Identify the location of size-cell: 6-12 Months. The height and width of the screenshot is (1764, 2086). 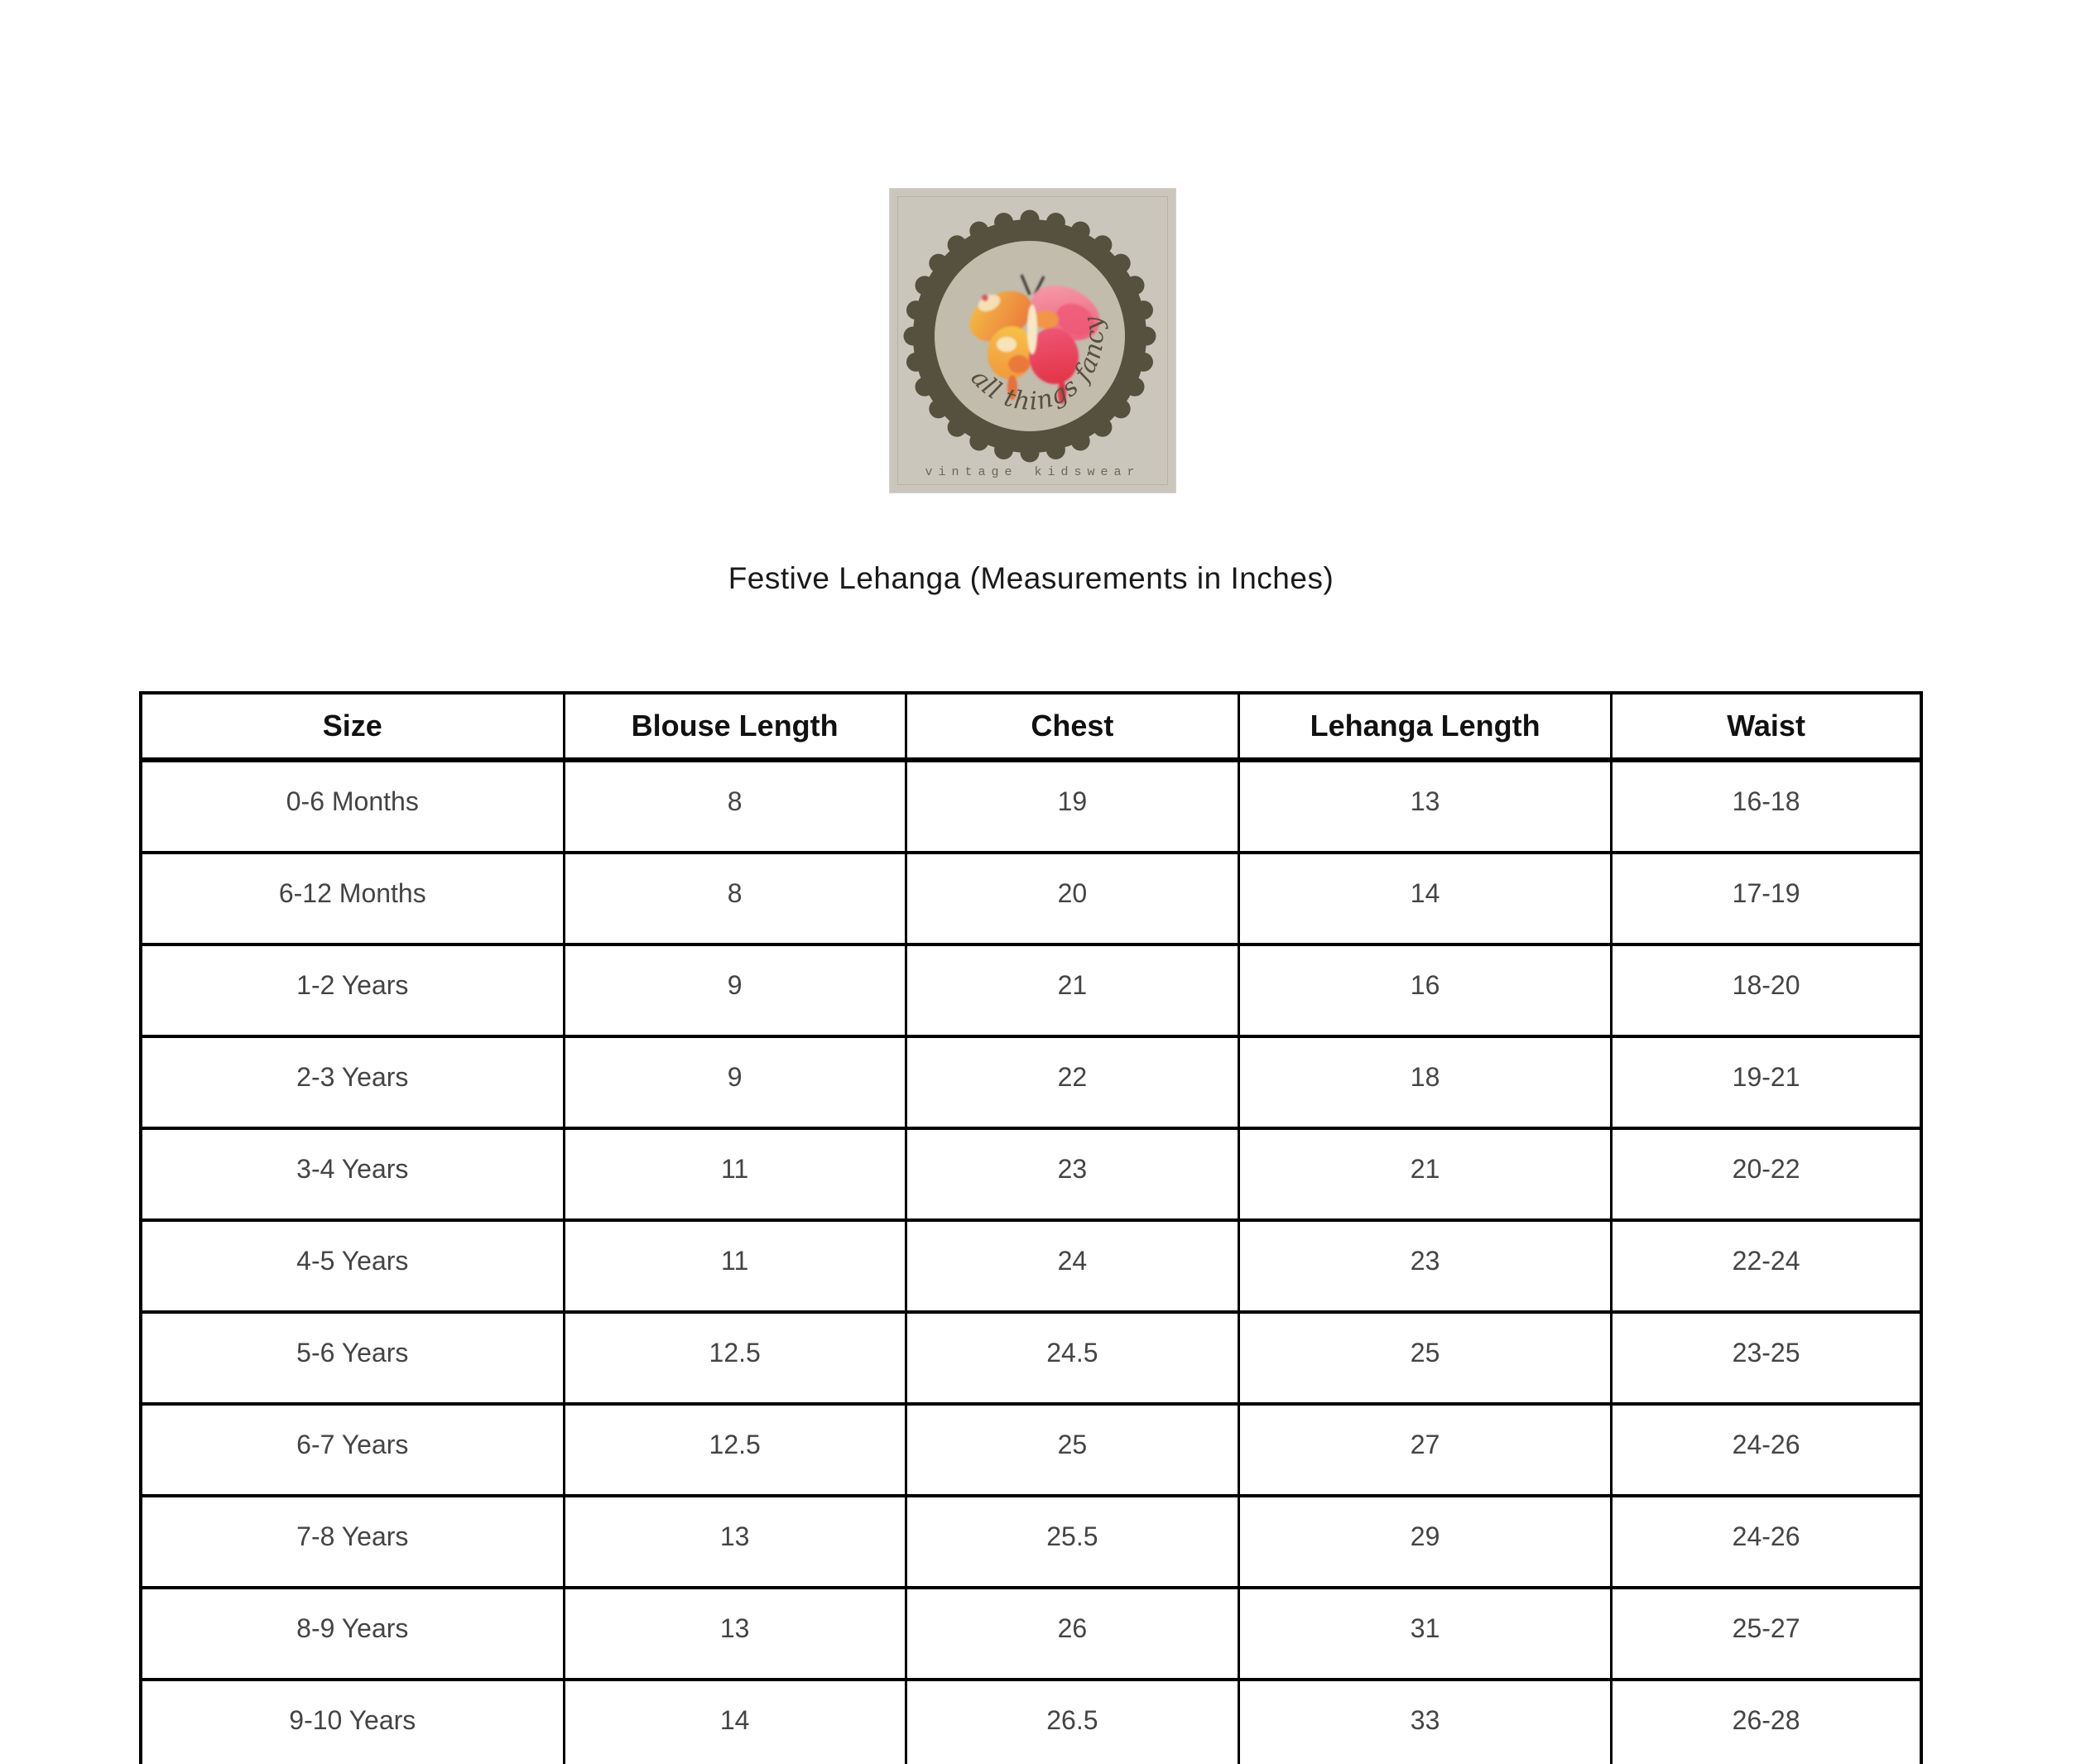
(352, 899).